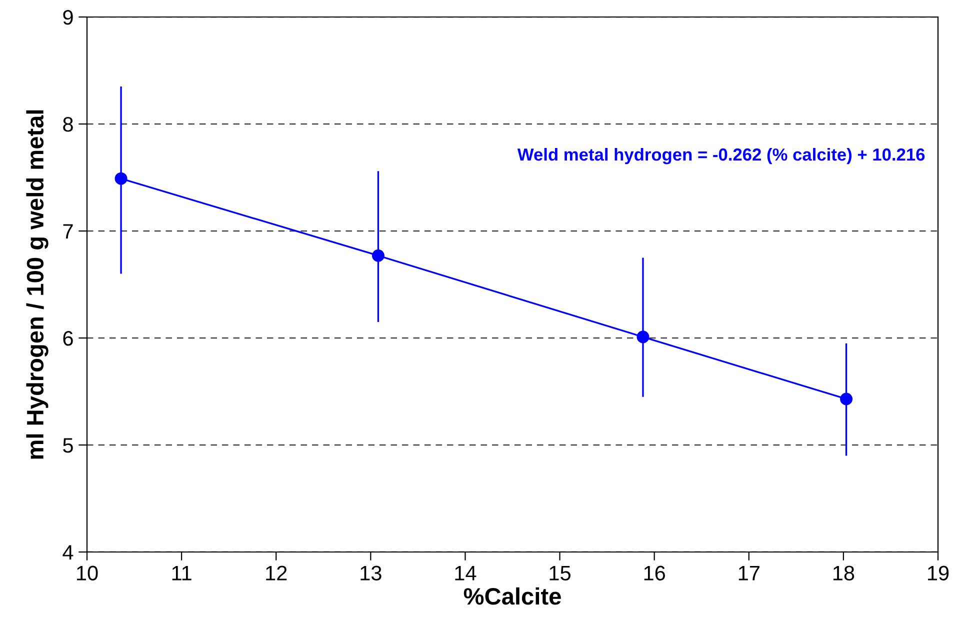 This screenshot has width=954, height=630. What do you see at coordinates (68, 17) in the screenshot?
I see `y-tick-label: 9` at bounding box center [68, 17].